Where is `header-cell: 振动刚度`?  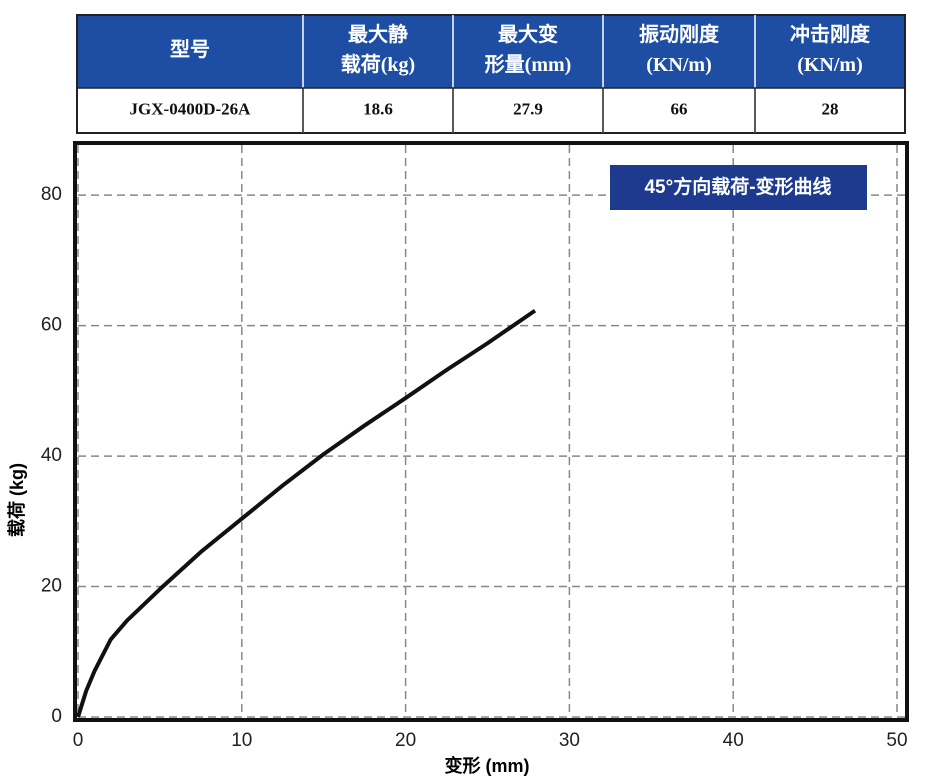 header-cell: 振动刚度 is located at coordinates (679, 34).